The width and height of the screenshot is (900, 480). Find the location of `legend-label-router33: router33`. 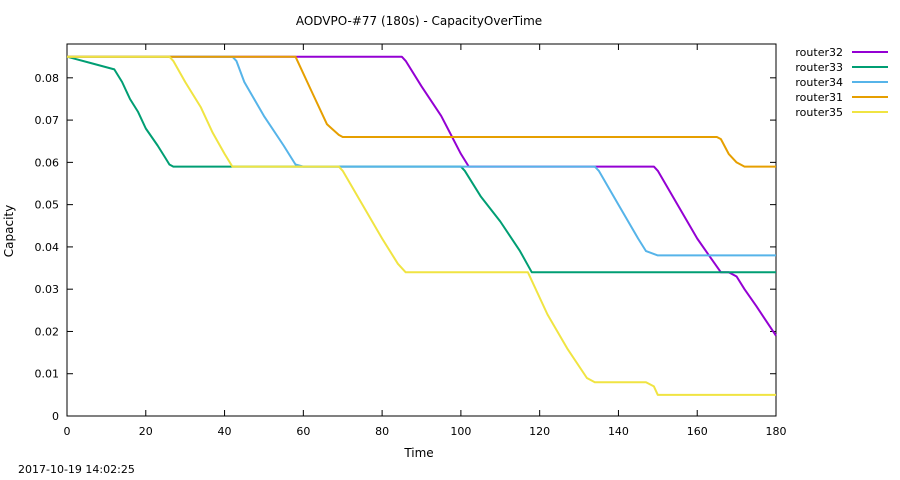

legend-label-router33: router33 is located at coordinates (819, 67).